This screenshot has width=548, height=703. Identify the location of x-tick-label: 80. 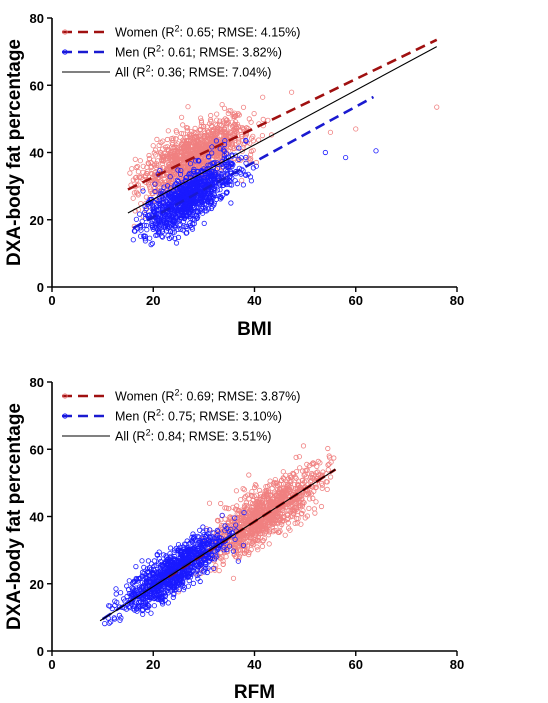
(457, 664).